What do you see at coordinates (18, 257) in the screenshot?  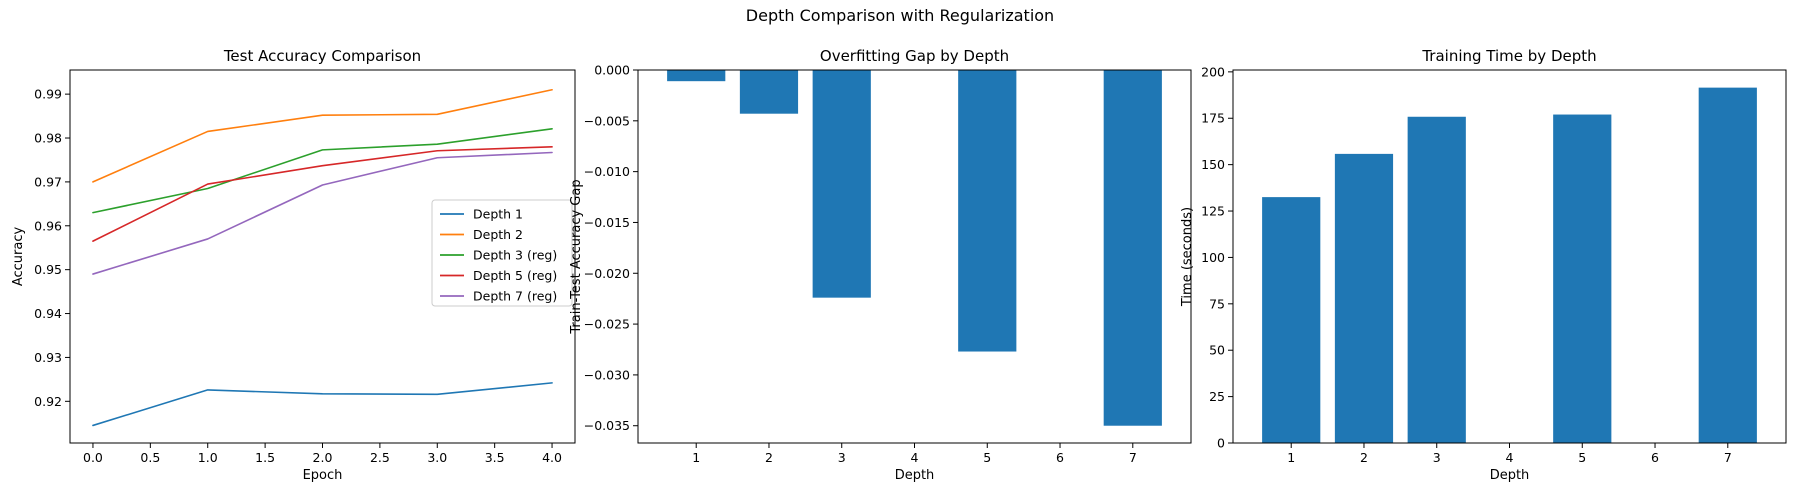 I see `y-axis-label: Accuracy` at bounding box center [18, 257].